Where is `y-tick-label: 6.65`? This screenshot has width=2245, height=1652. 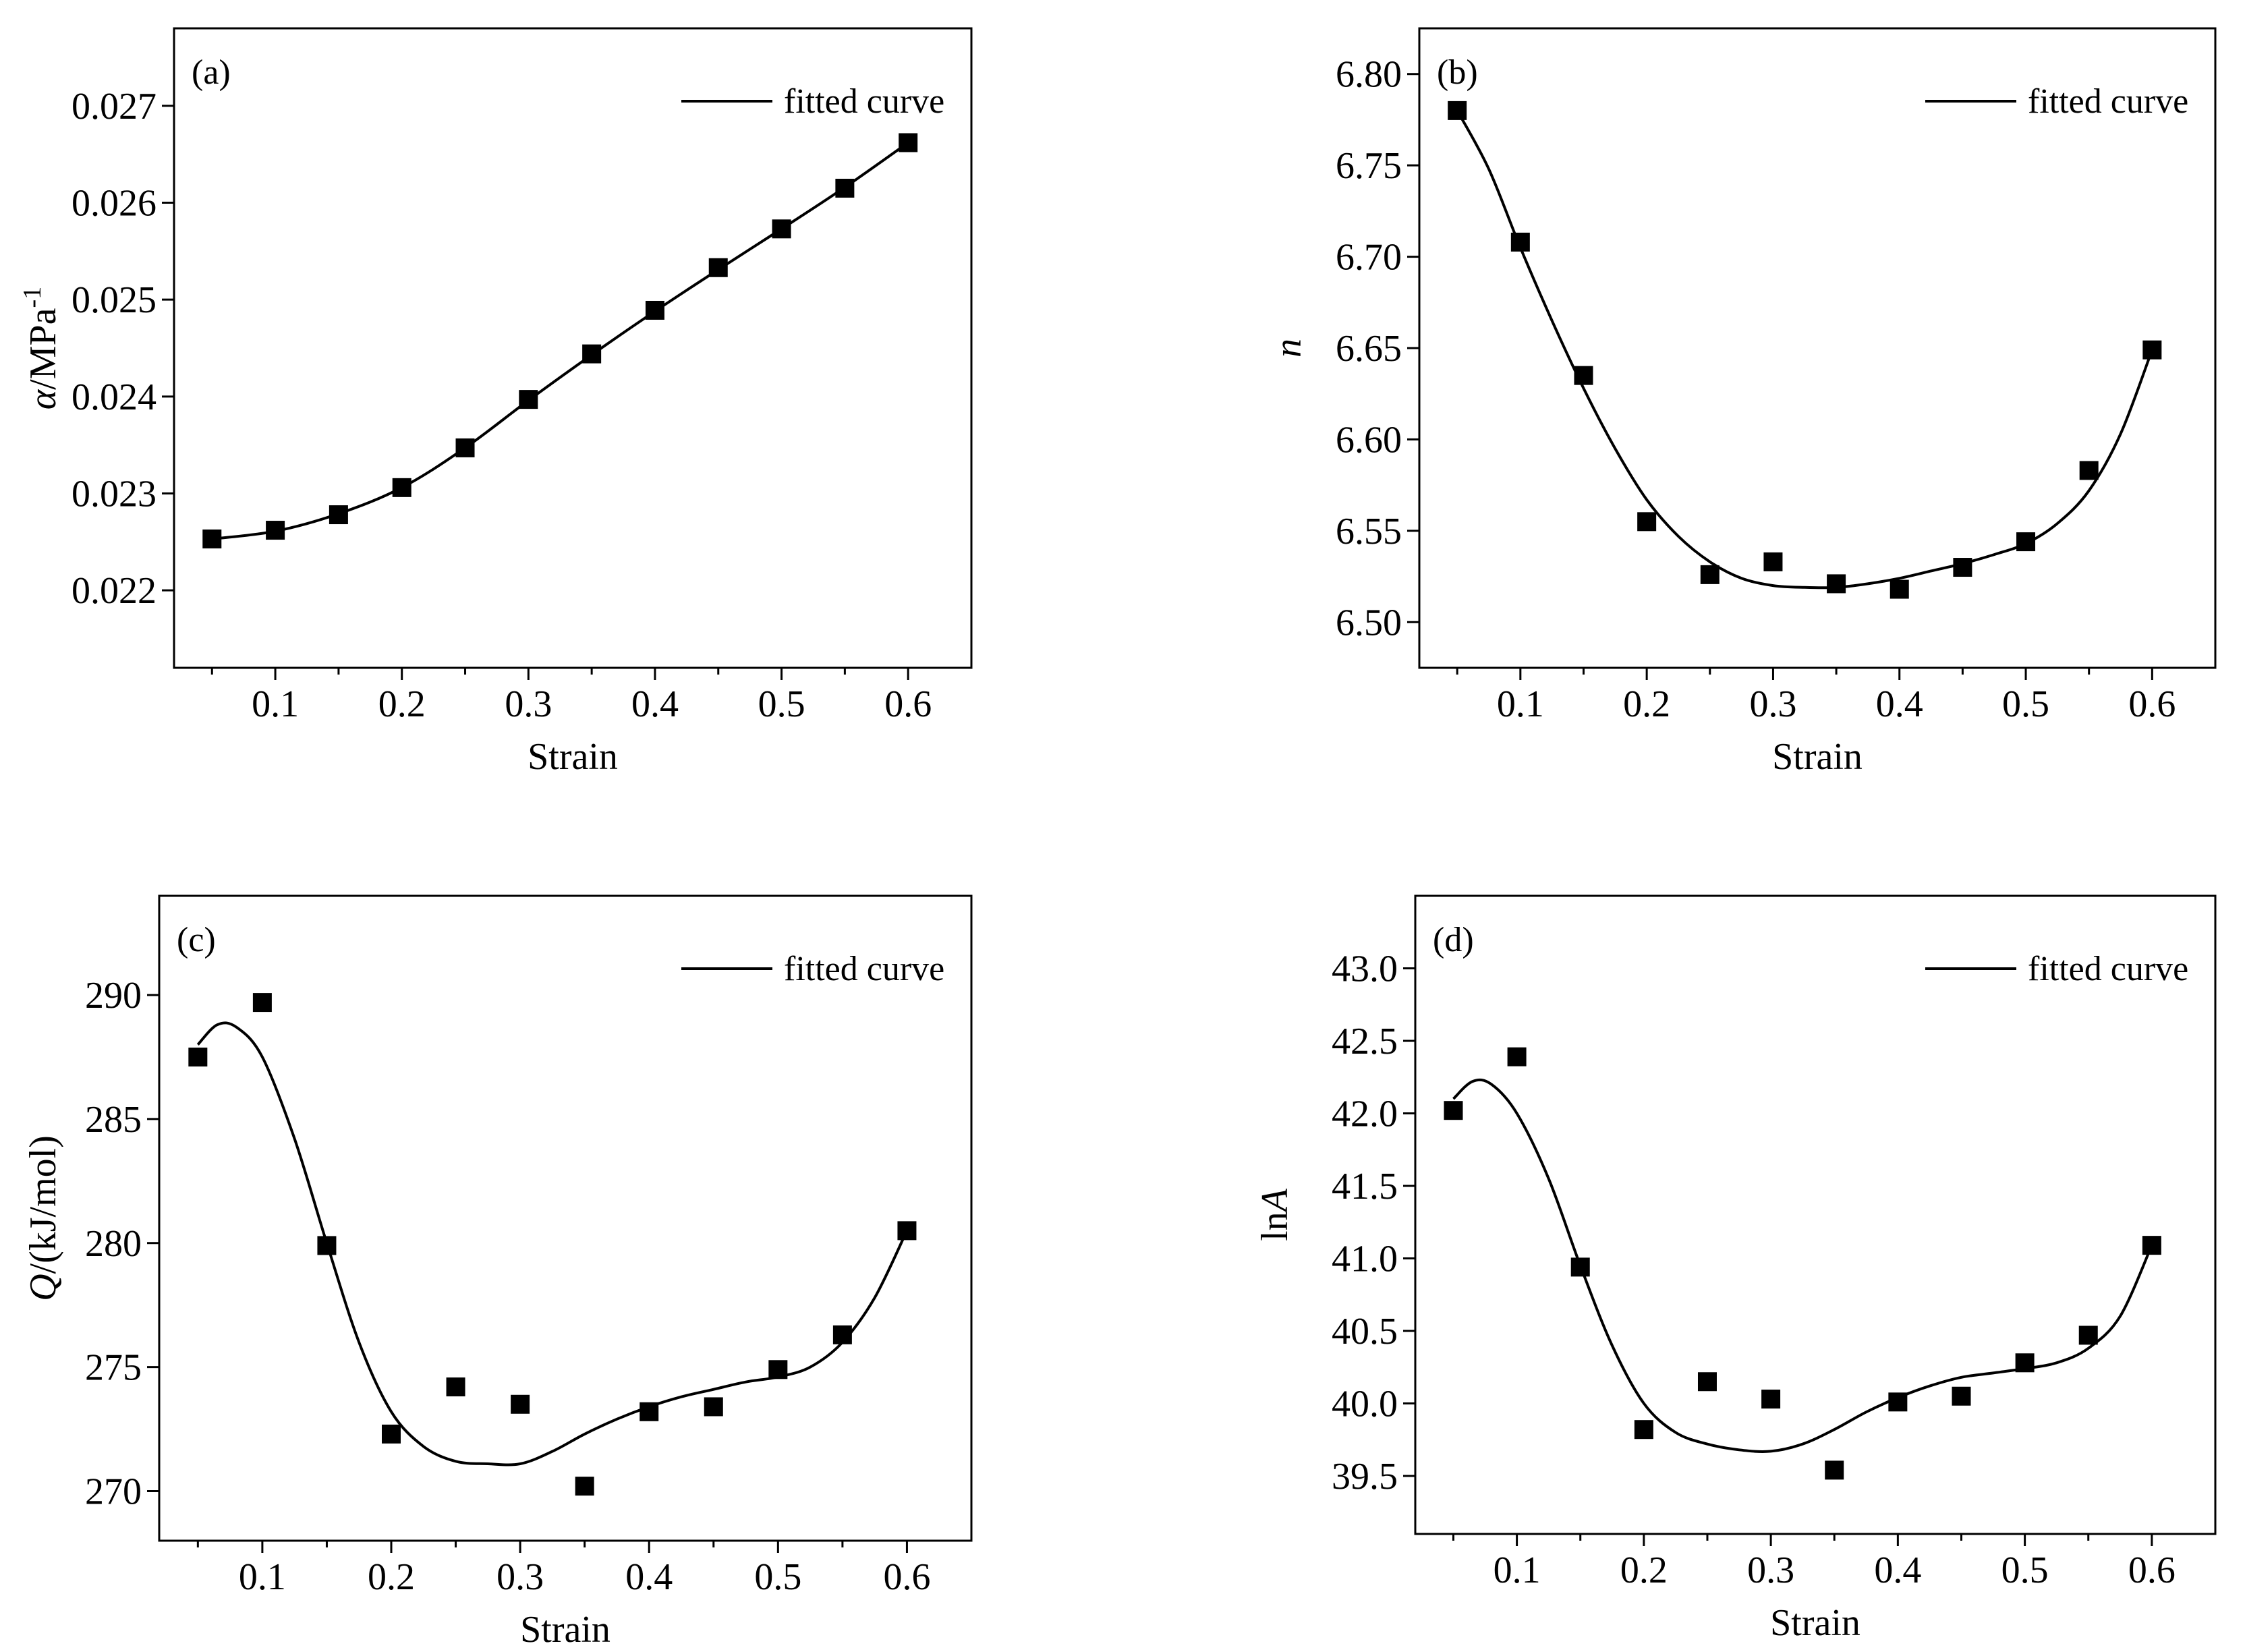 y-tick-label: 6.65 is located at coordinates (1369, 349).